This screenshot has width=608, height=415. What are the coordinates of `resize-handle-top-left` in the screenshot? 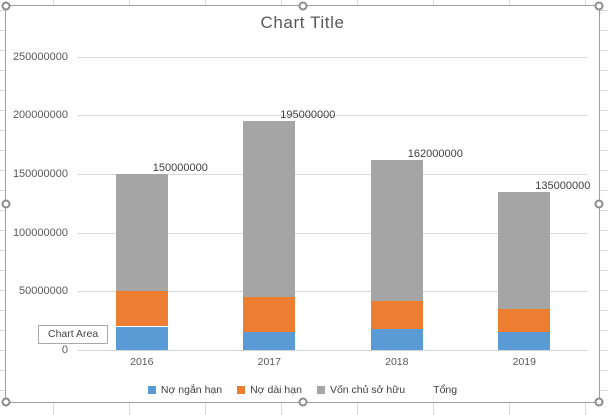 It's located at (6, 6).